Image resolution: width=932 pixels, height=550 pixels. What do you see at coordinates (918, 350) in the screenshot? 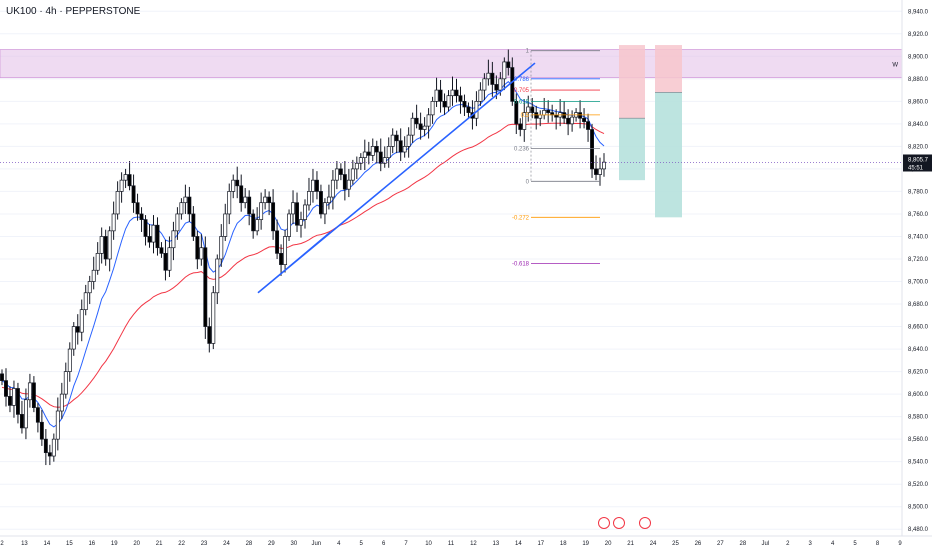
I see `price-tick-label: 8,640.0` at bounding box center [918, 350].